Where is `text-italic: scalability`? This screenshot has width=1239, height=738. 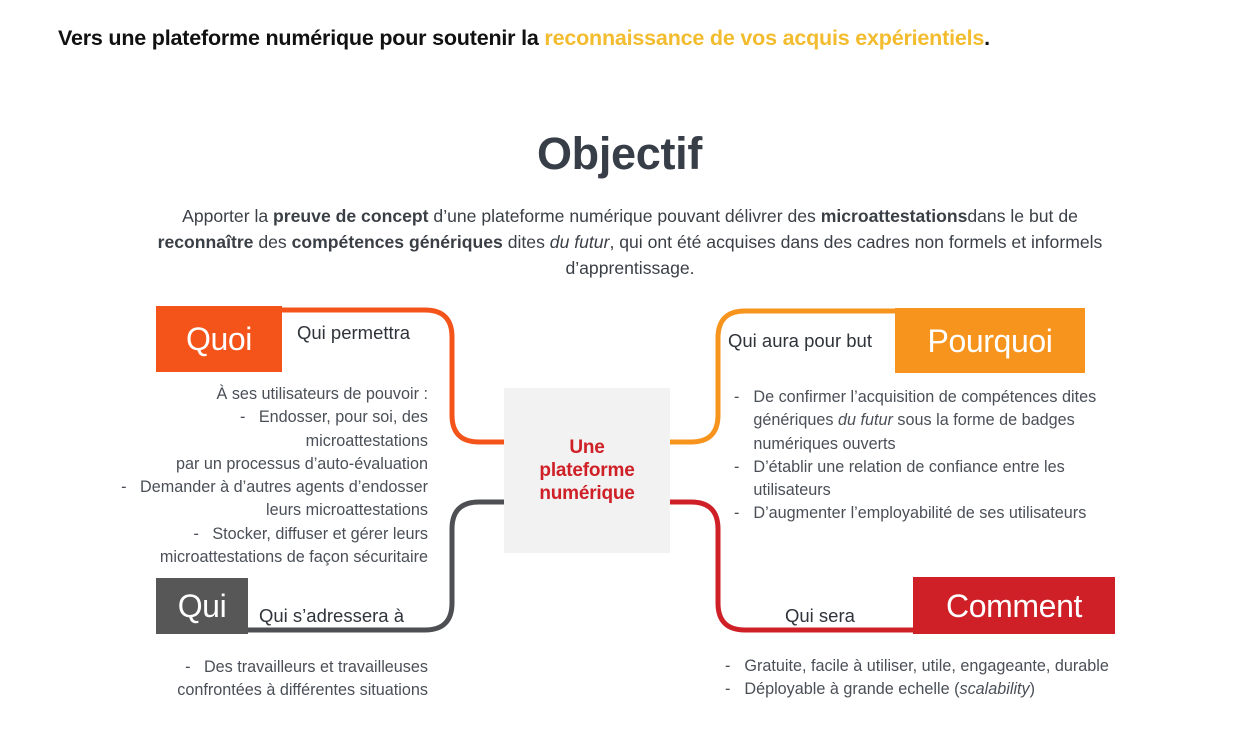 text-italic: scalability is located at coordinates (994, 689).